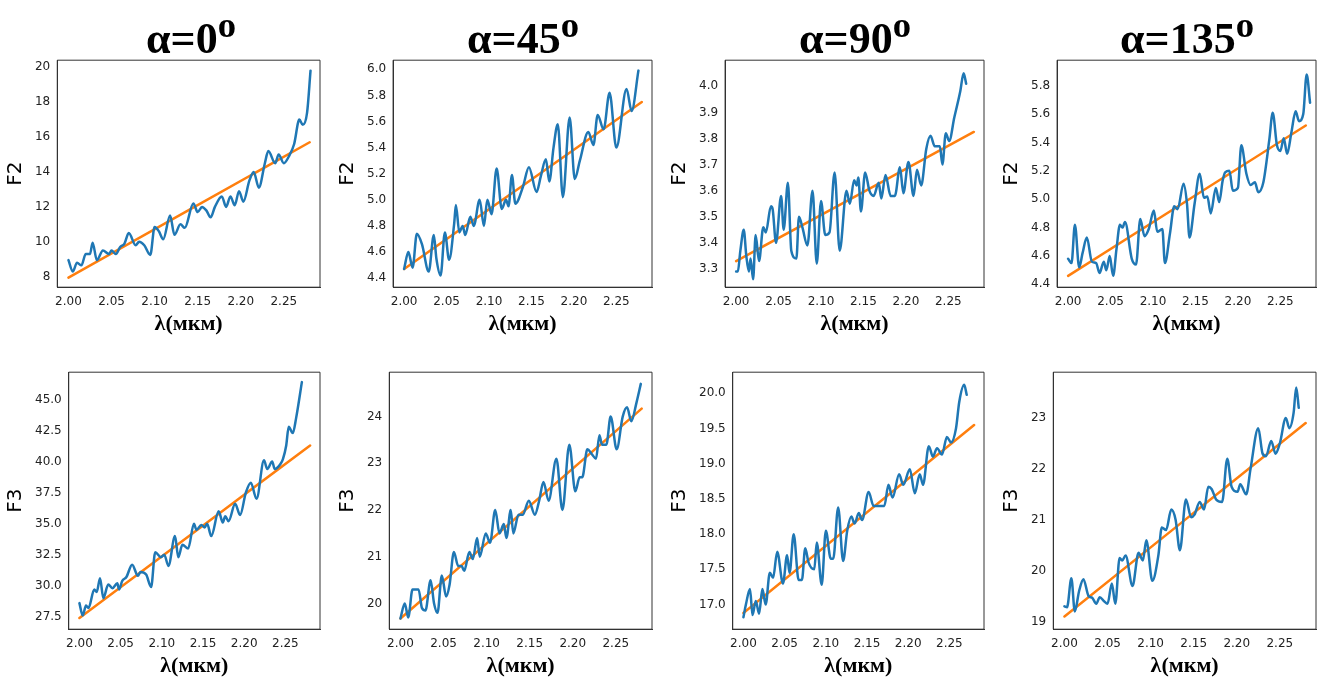  Describe the element at coordinates (42, 136) in the screenshot. I see `y-tick-label: 16` at that location.